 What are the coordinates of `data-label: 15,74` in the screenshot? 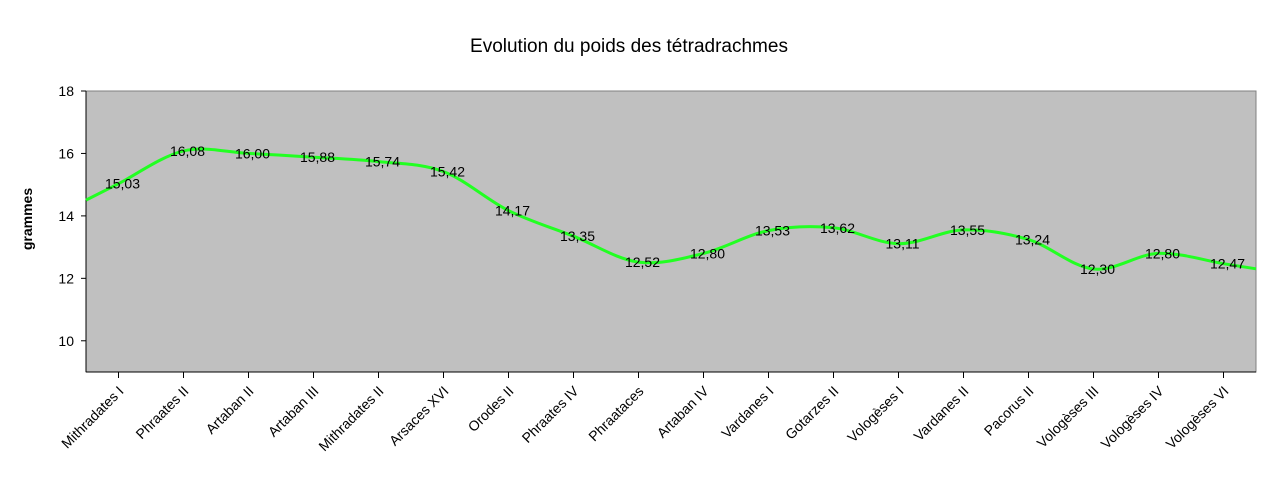 It's located at (382, 162).